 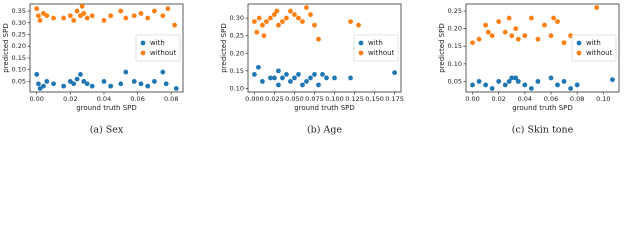 I want to click on x-tick-label: 0.075, so click(x=314, y=99).